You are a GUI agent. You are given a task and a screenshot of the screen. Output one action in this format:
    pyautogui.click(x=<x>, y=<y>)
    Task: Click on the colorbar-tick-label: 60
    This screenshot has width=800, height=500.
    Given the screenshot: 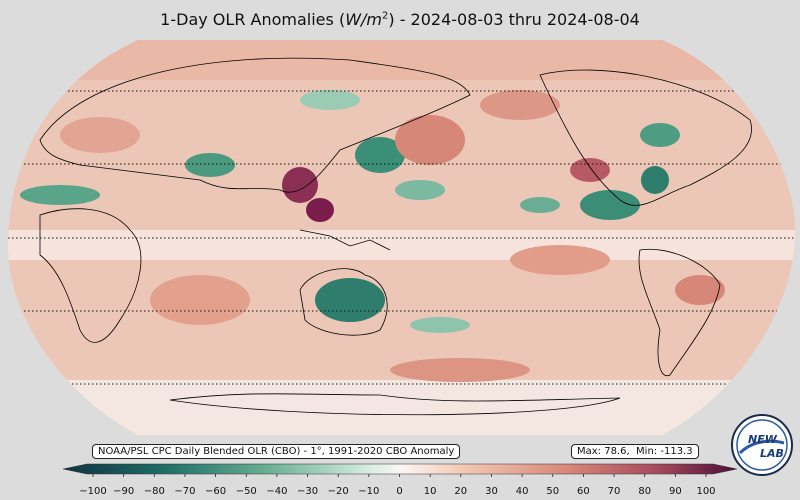 What is the action you would take?
    pyautogui.click(x=583, y=491)
    